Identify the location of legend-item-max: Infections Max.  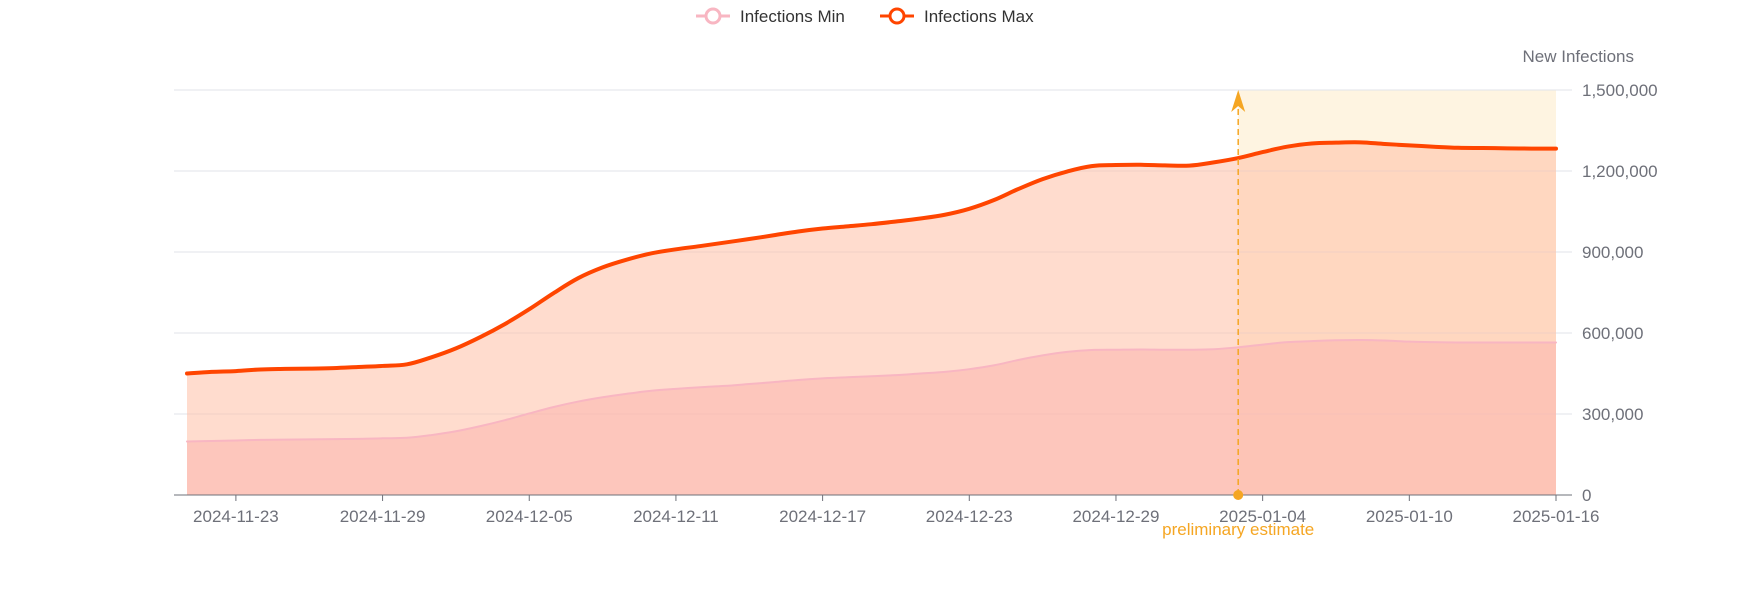
(957, 16).